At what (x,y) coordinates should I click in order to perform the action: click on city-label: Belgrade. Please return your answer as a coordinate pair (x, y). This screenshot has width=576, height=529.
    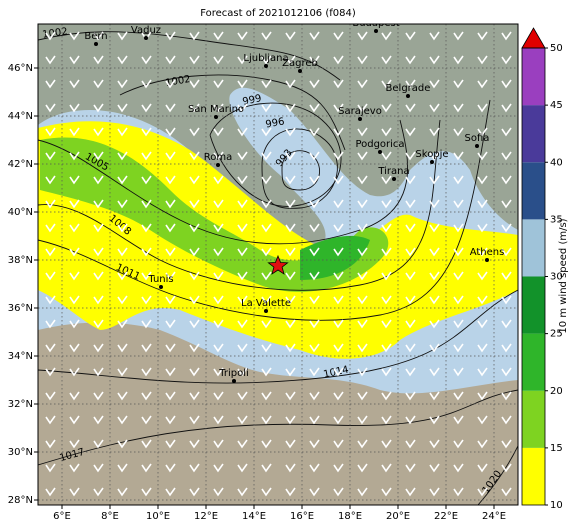
    Looking at the image, I should click on (408, 88).